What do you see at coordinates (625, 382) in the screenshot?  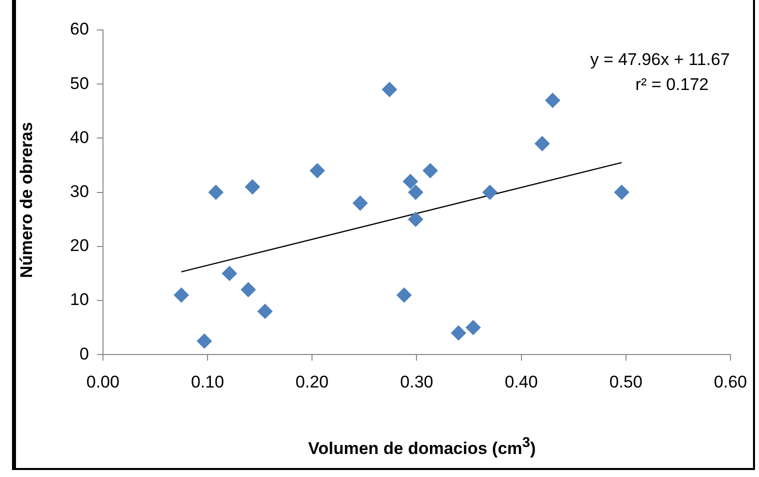 I see `x-tick-label: 0.50` at bounding box center [625, 382].